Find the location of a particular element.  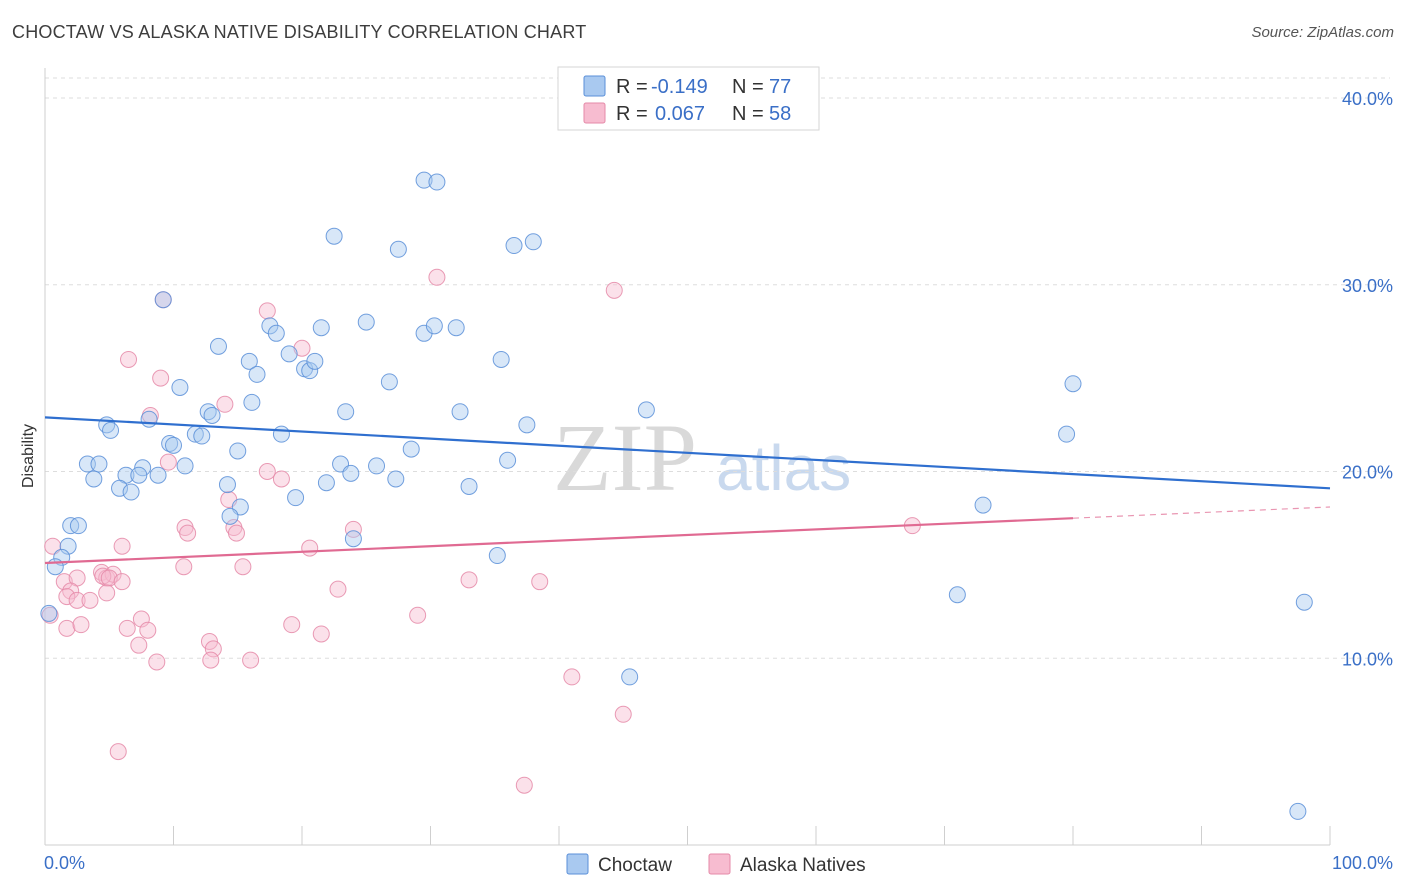

legend-swatch-alaska-natives is located at coordinates (594, 113).